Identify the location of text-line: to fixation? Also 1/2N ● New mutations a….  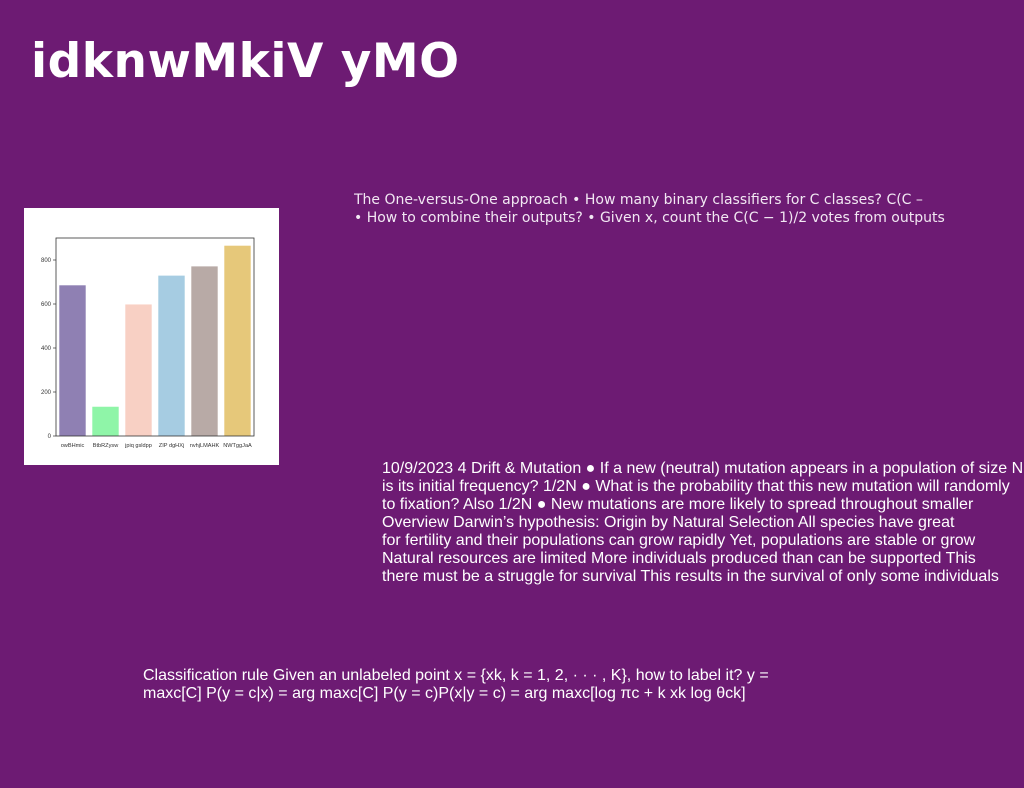
(678, 504).